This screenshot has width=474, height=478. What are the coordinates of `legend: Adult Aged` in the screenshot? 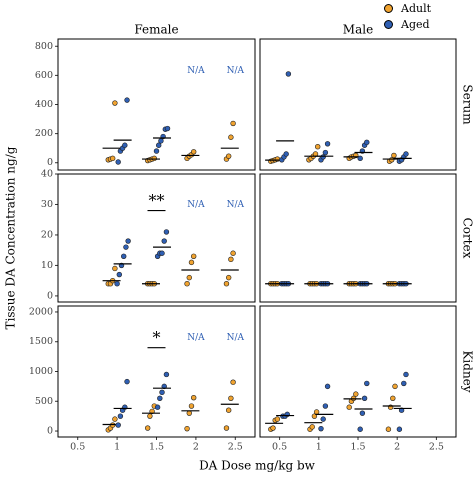 It's located at (407, 16).